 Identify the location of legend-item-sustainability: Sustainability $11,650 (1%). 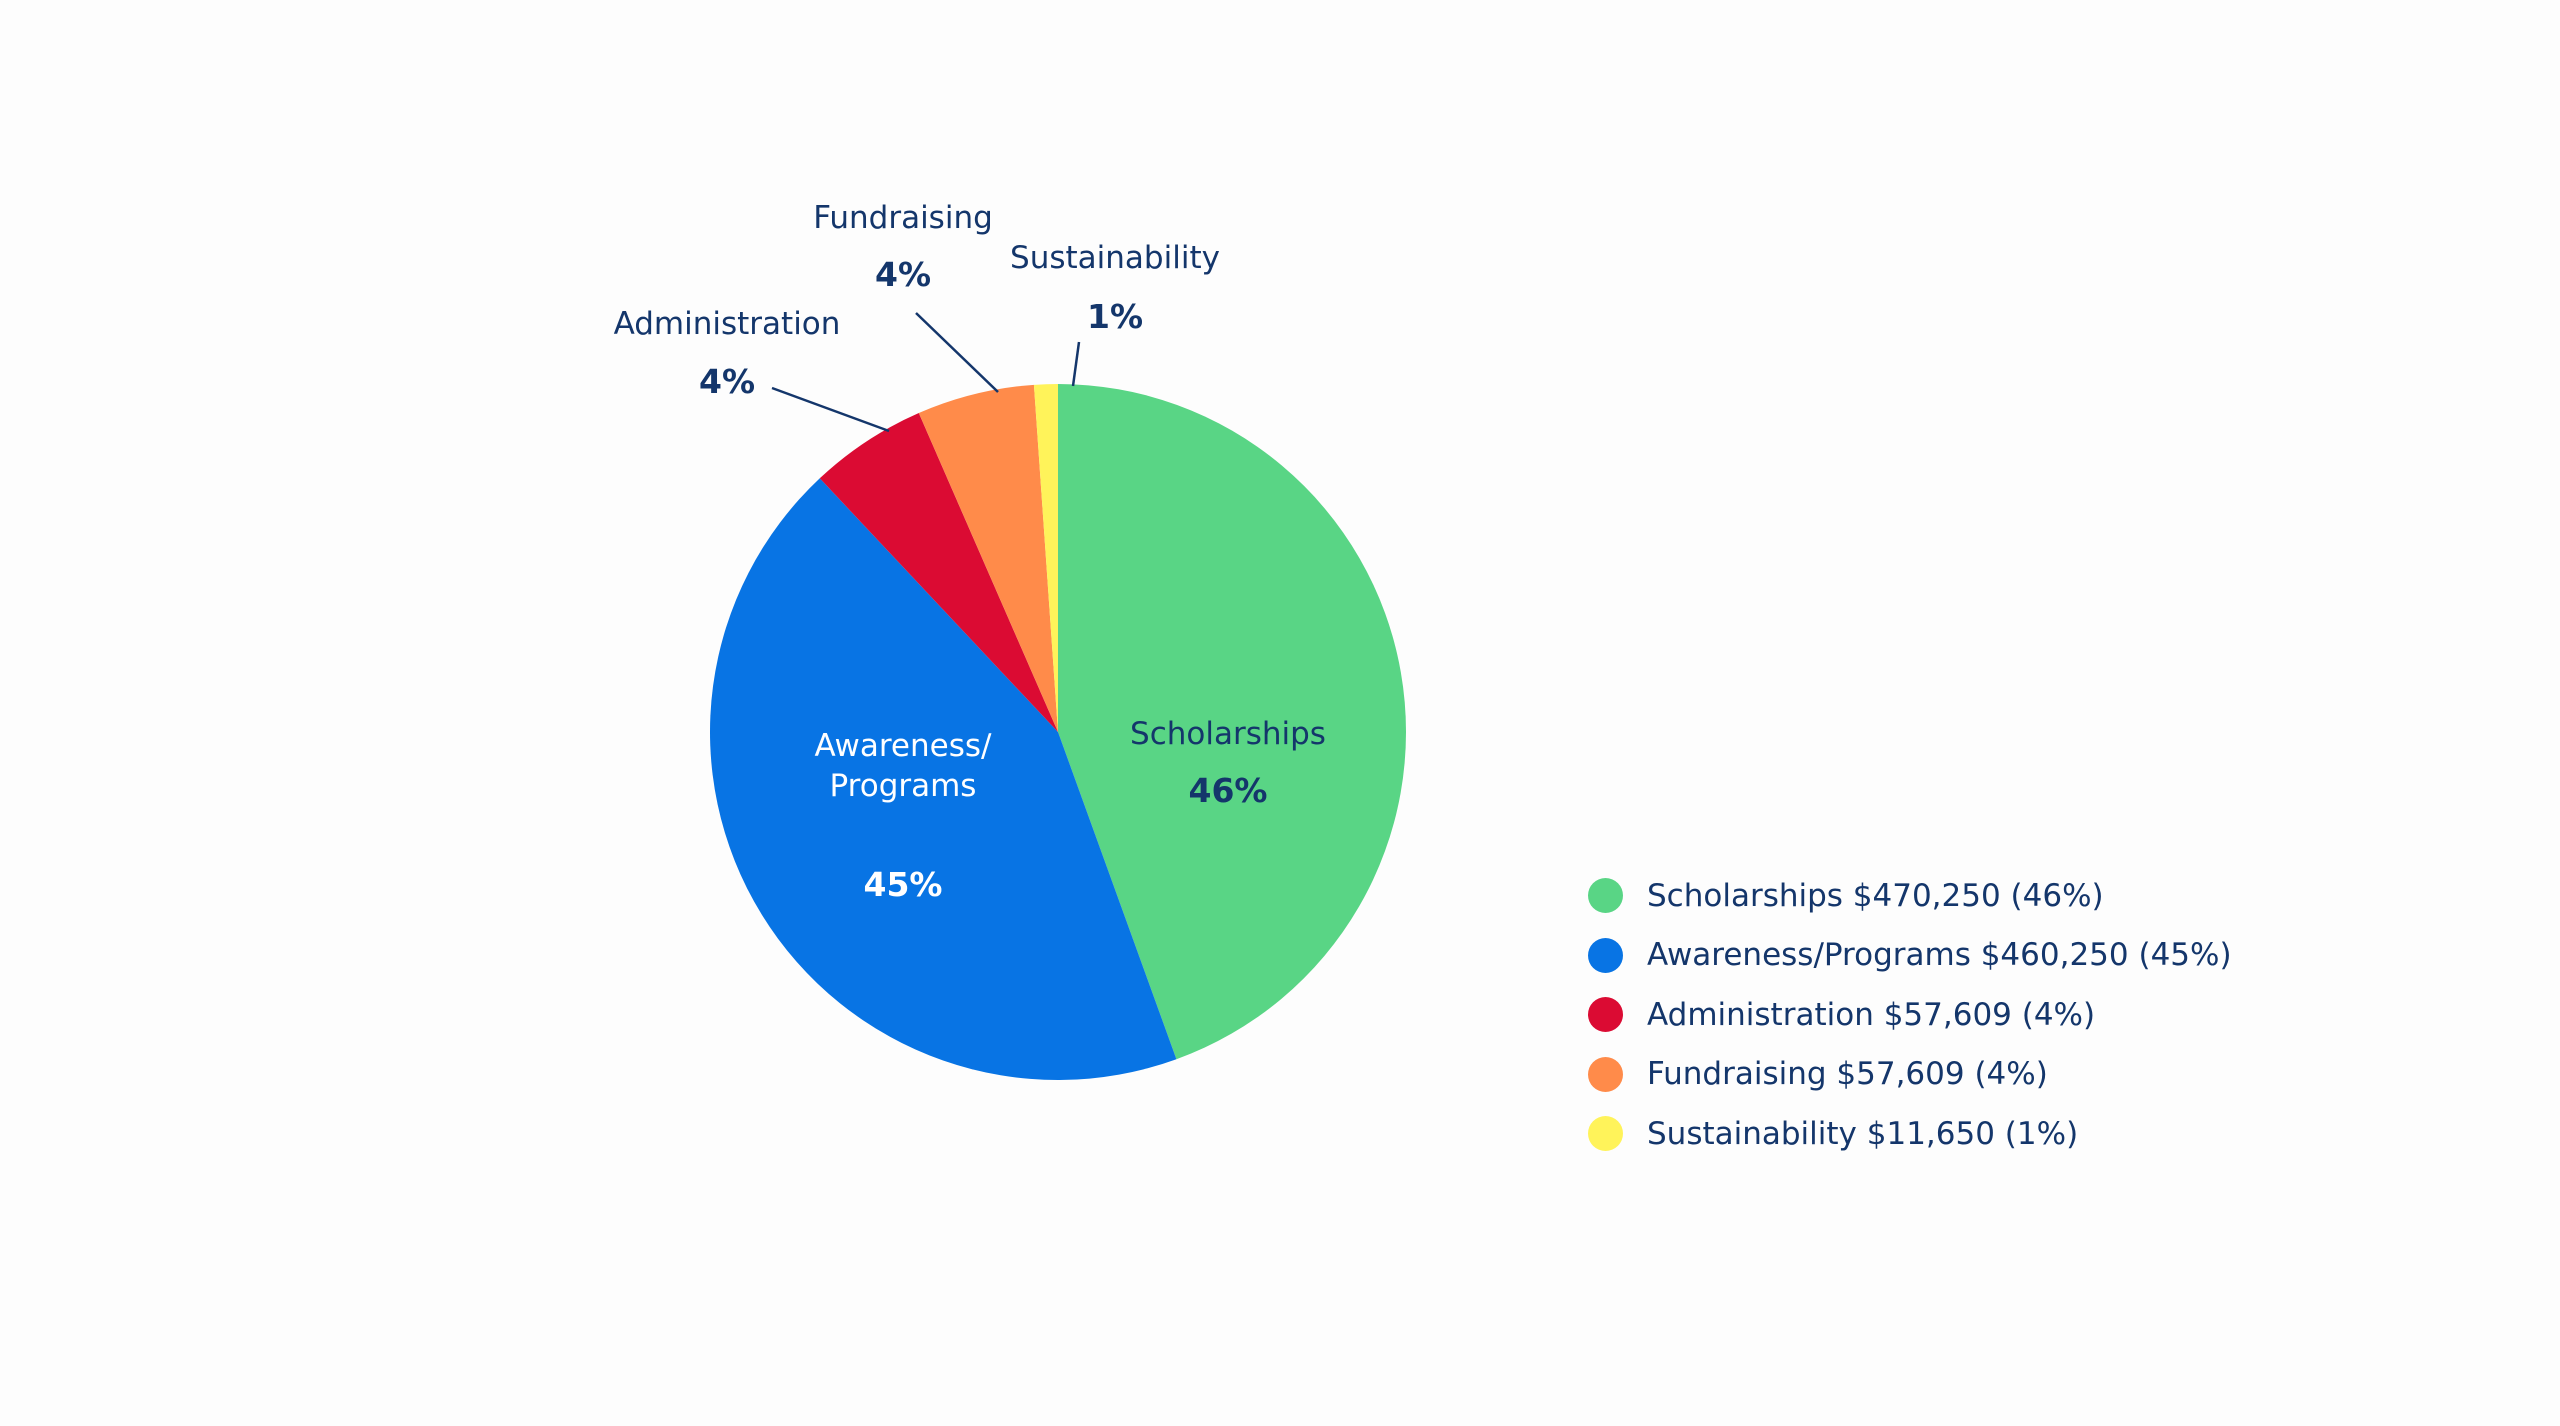
(1938, 1134).